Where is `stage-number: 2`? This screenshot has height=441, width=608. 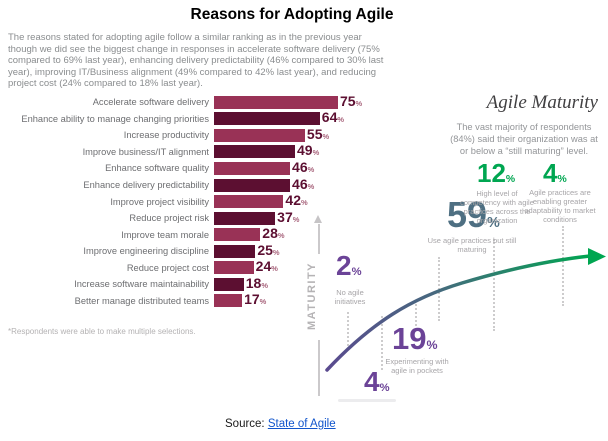 stage-number: 2 is located at coordinates (344, 265).